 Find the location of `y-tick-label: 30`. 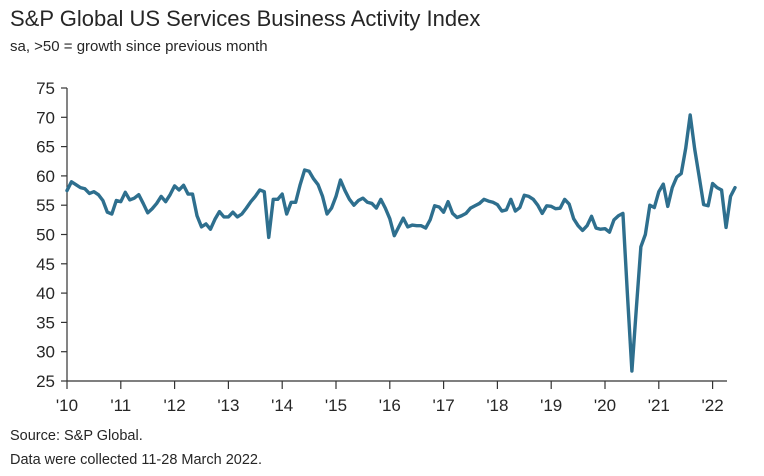

y-tick-label: 30 is located at coordinates (45, 352).